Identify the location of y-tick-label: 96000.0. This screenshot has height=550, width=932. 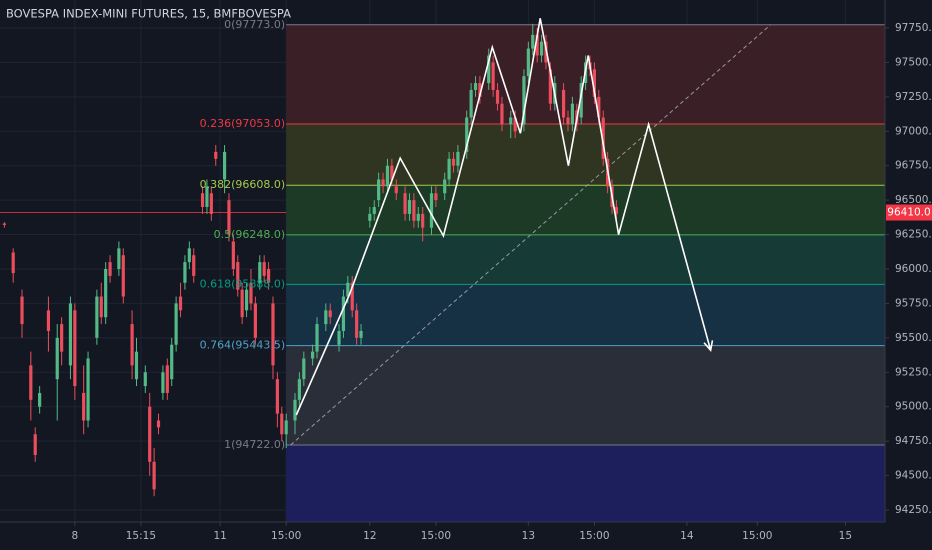
(913, 269).